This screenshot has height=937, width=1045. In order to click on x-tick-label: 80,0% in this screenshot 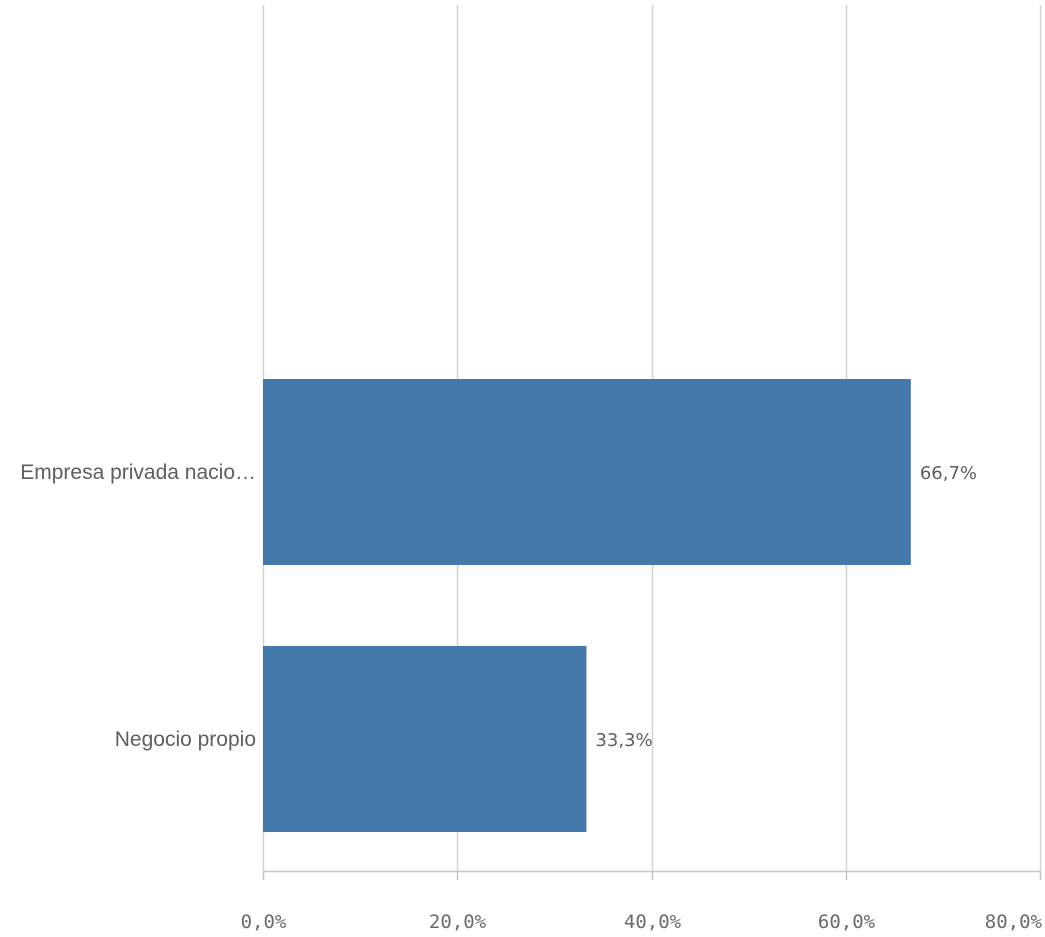, I will do `click(1014, 922)`.